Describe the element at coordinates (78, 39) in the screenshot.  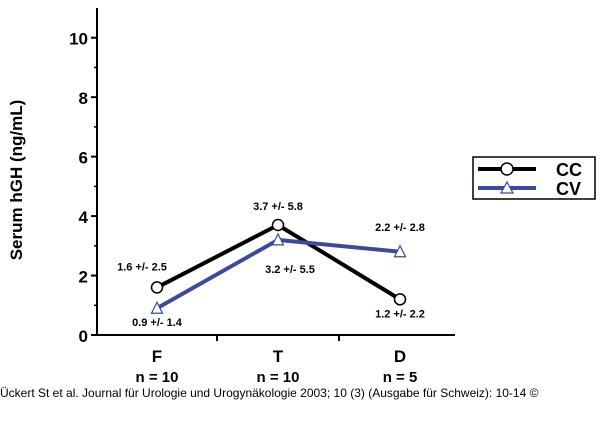
I see `y-tick-label: 10` at that location.